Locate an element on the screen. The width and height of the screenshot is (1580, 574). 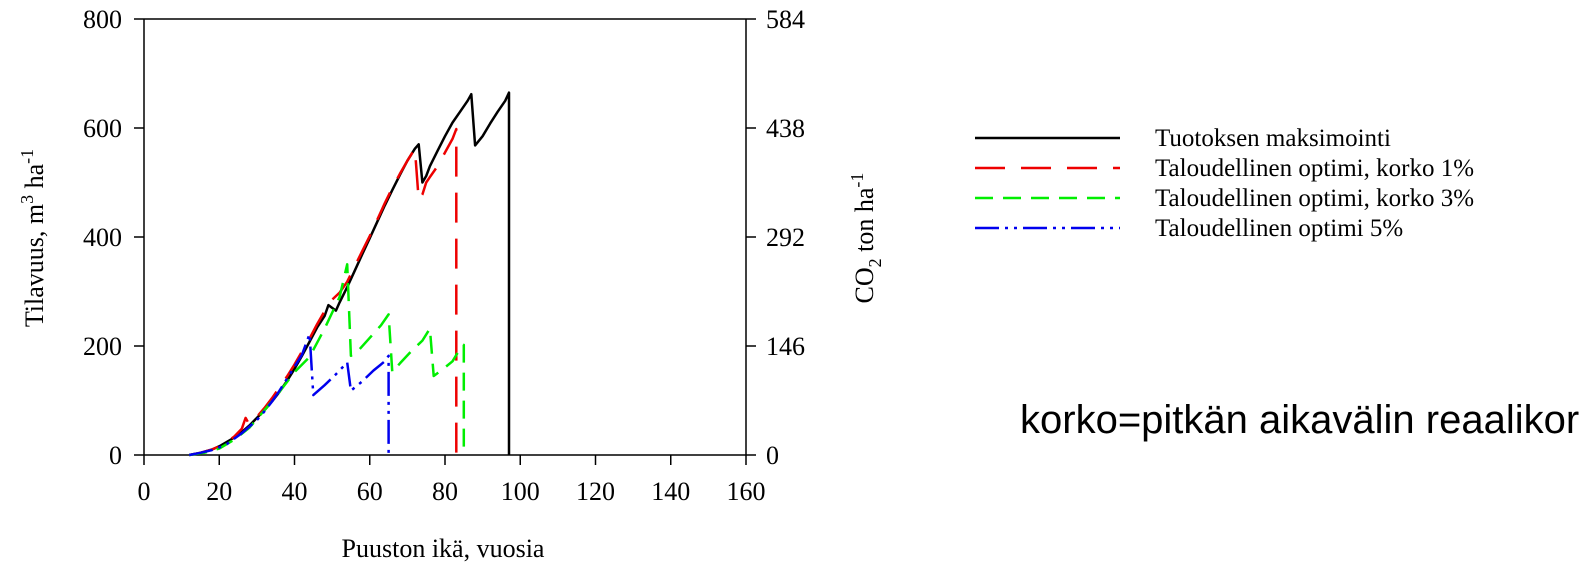
y2-tick-label: 0 is located at coordinates (772, 455).